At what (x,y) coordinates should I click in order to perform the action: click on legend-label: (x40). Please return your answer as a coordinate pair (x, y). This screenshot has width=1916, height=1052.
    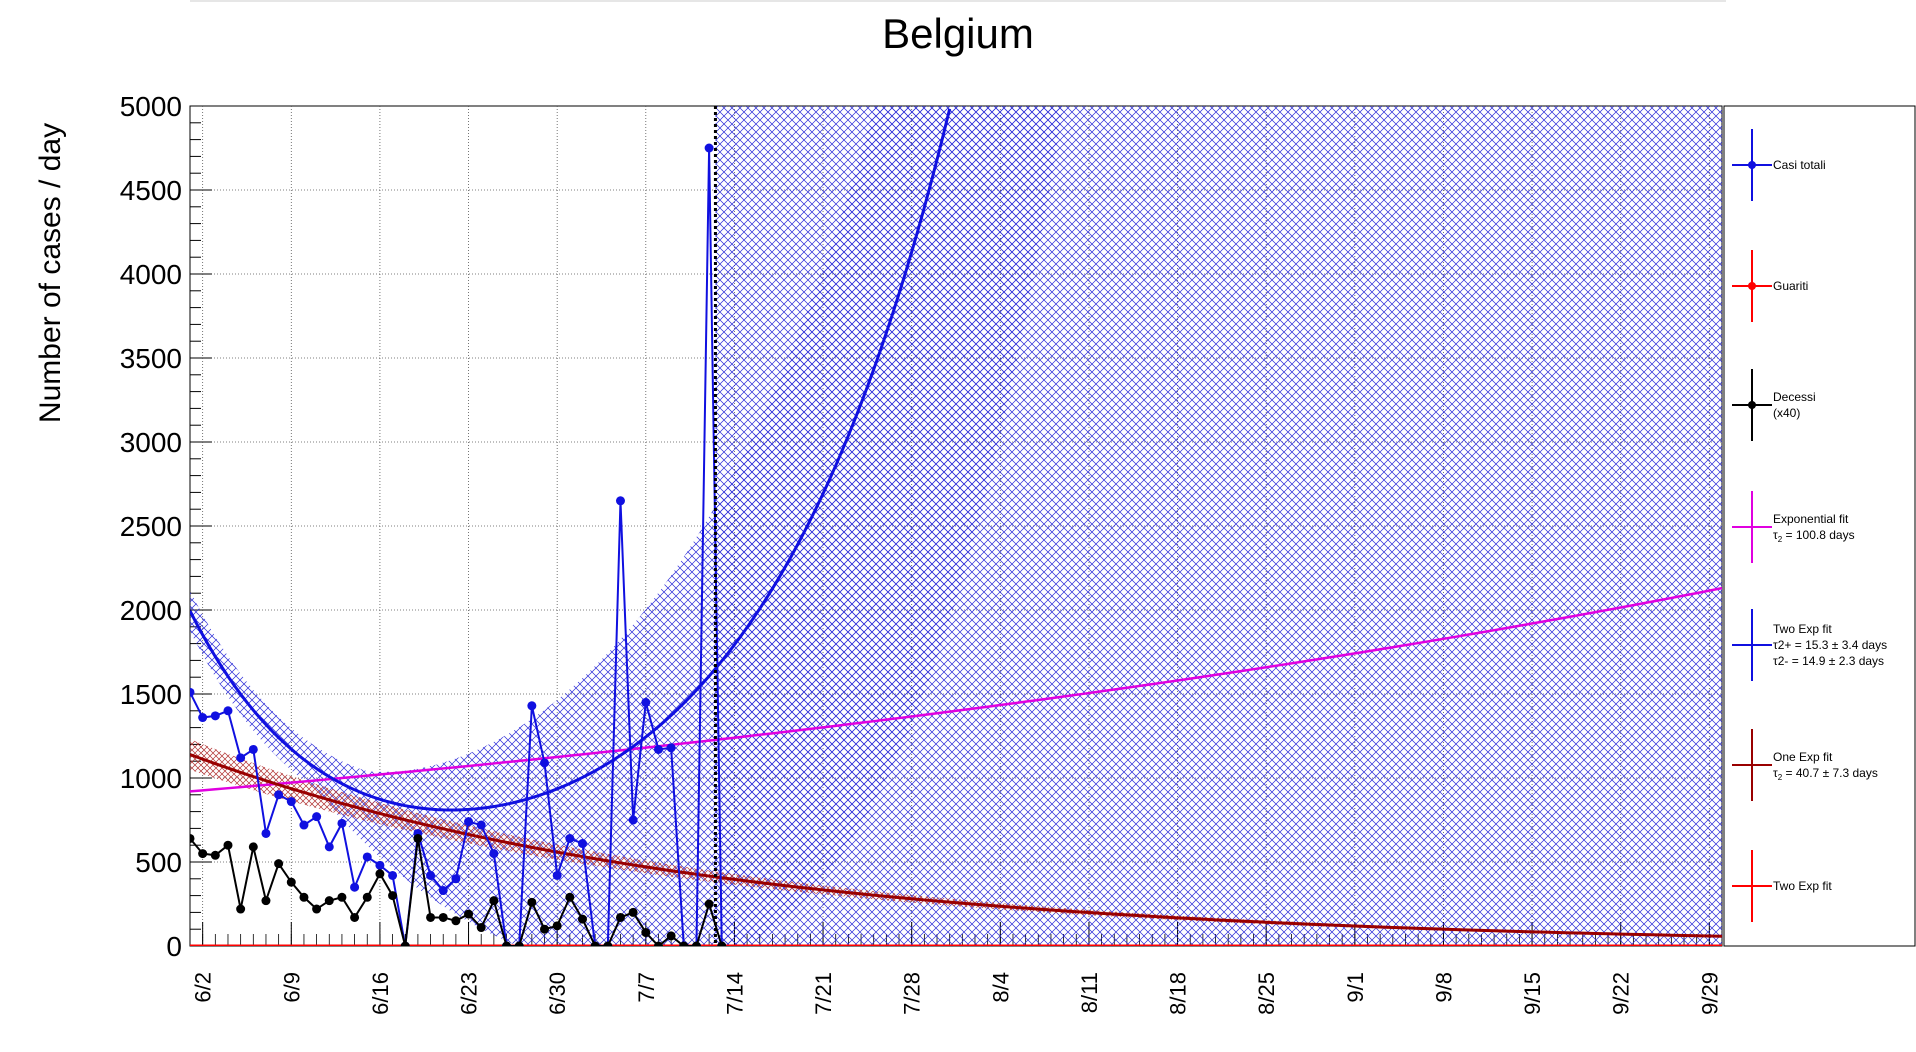
    Looking at the image, I should click on (1786, 413).